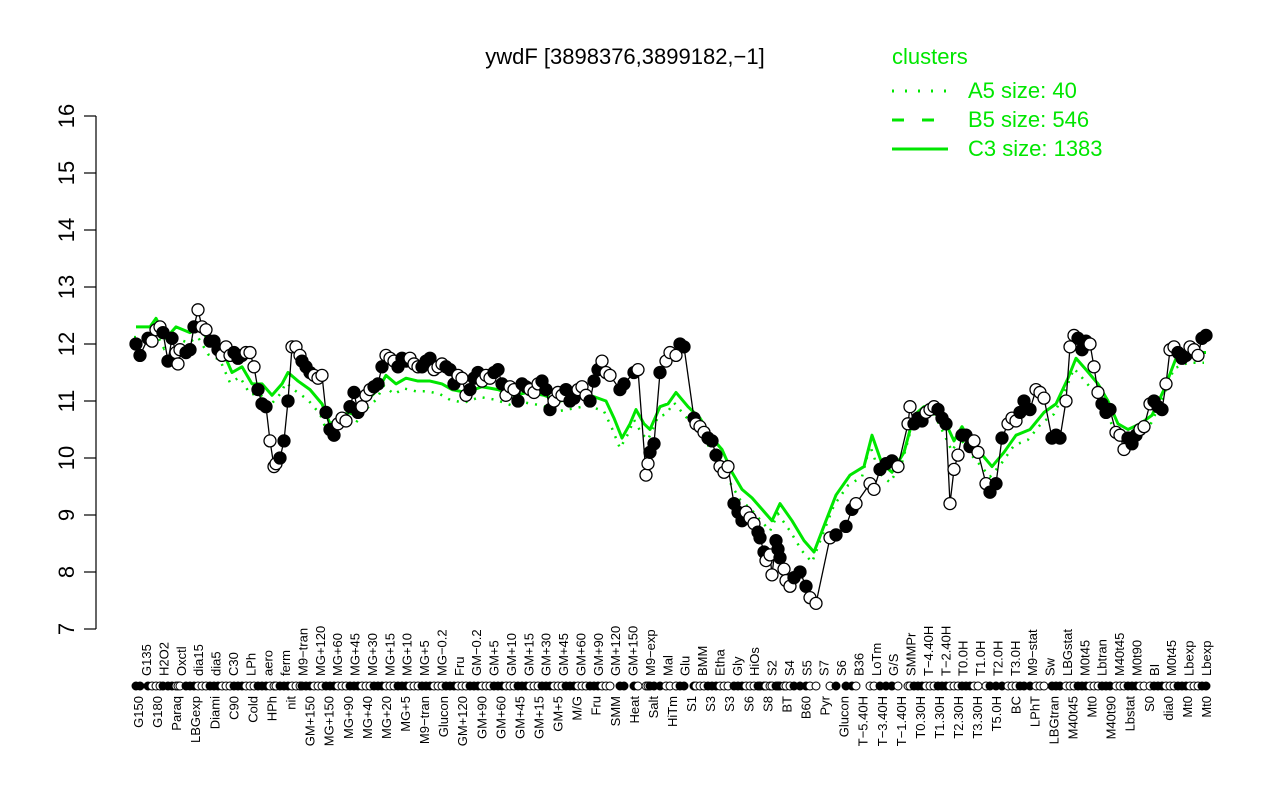  What do you see at coordinates (577, 708) in the screenshot?
I see `x-tick-label: M/G` at bounding box center [577, 708].